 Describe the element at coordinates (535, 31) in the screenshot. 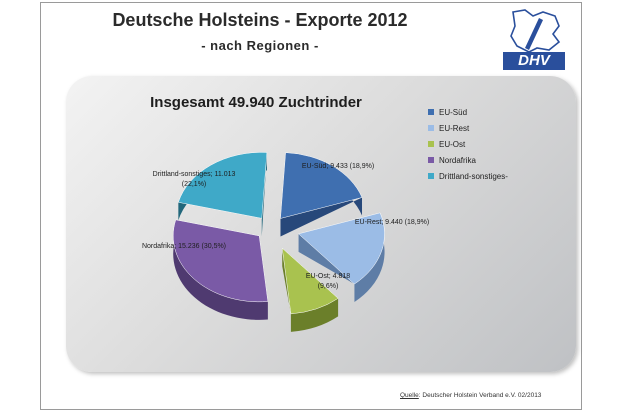

I see `dhv-map-icon` at that location.